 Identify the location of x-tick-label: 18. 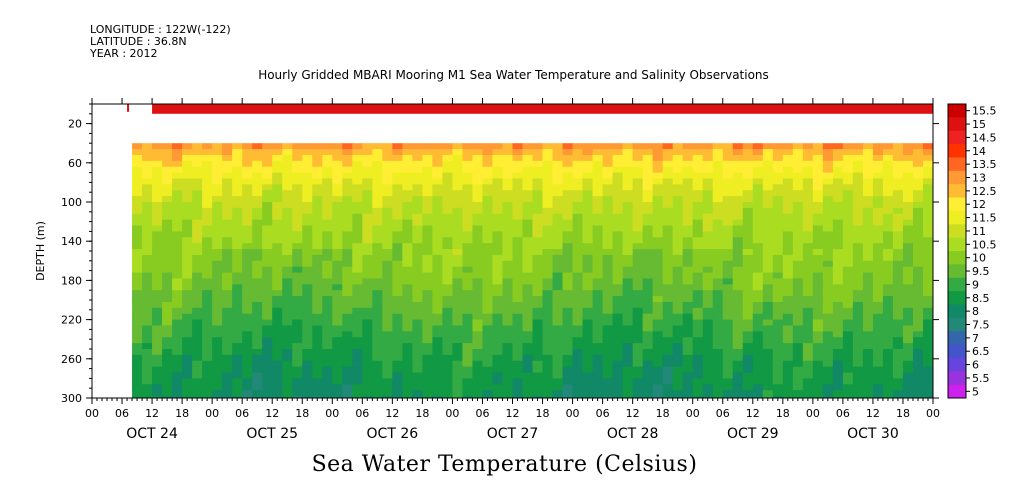
(182, 413).